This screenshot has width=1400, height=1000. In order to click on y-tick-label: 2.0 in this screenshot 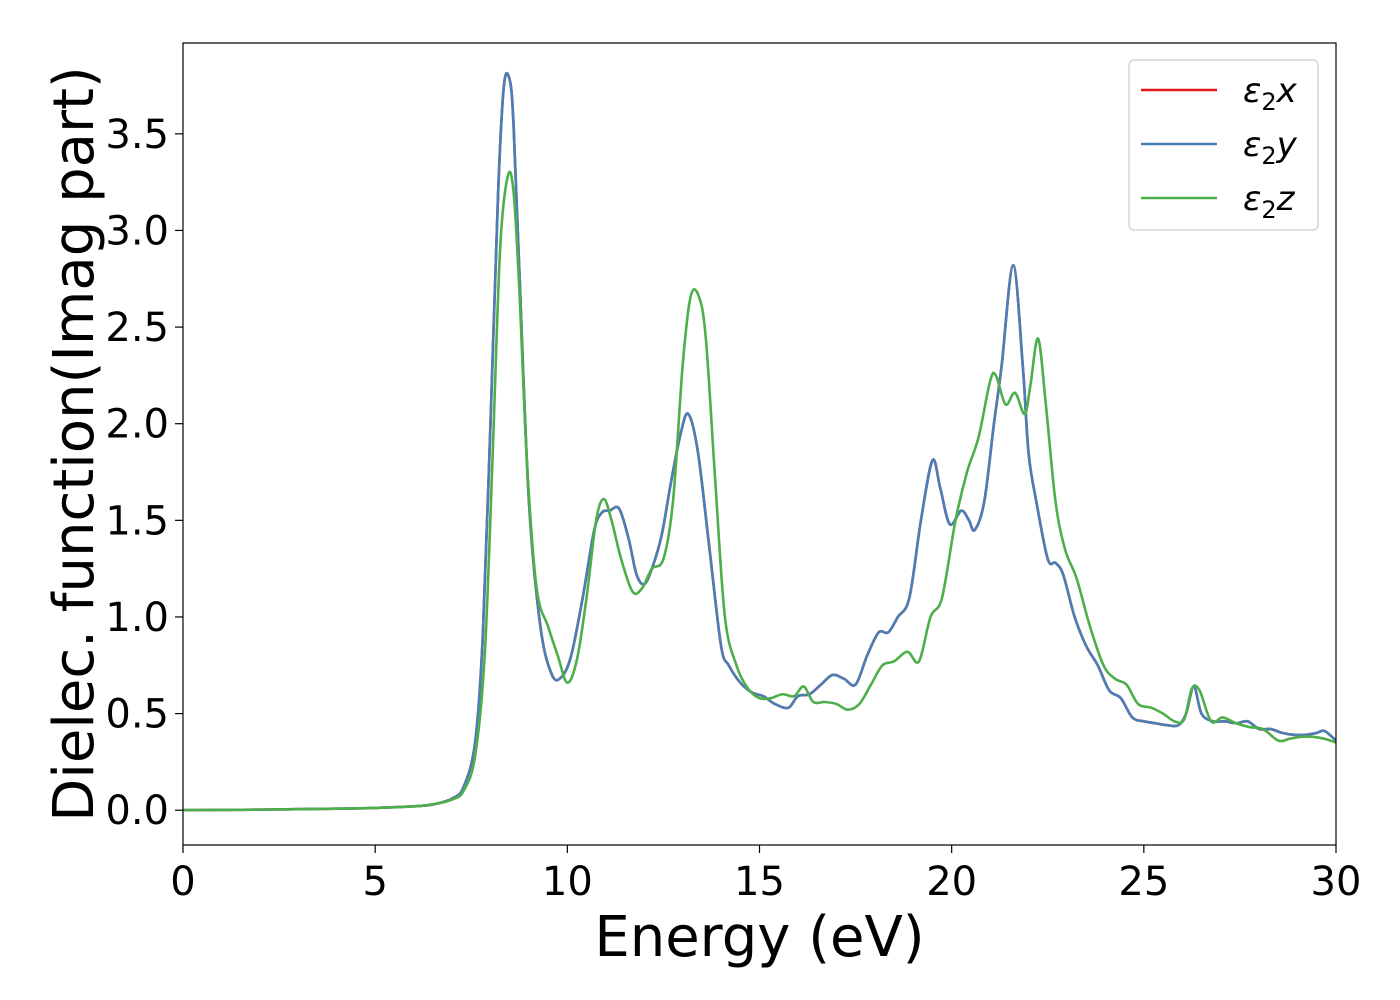, I will do `click(137, 425)`.